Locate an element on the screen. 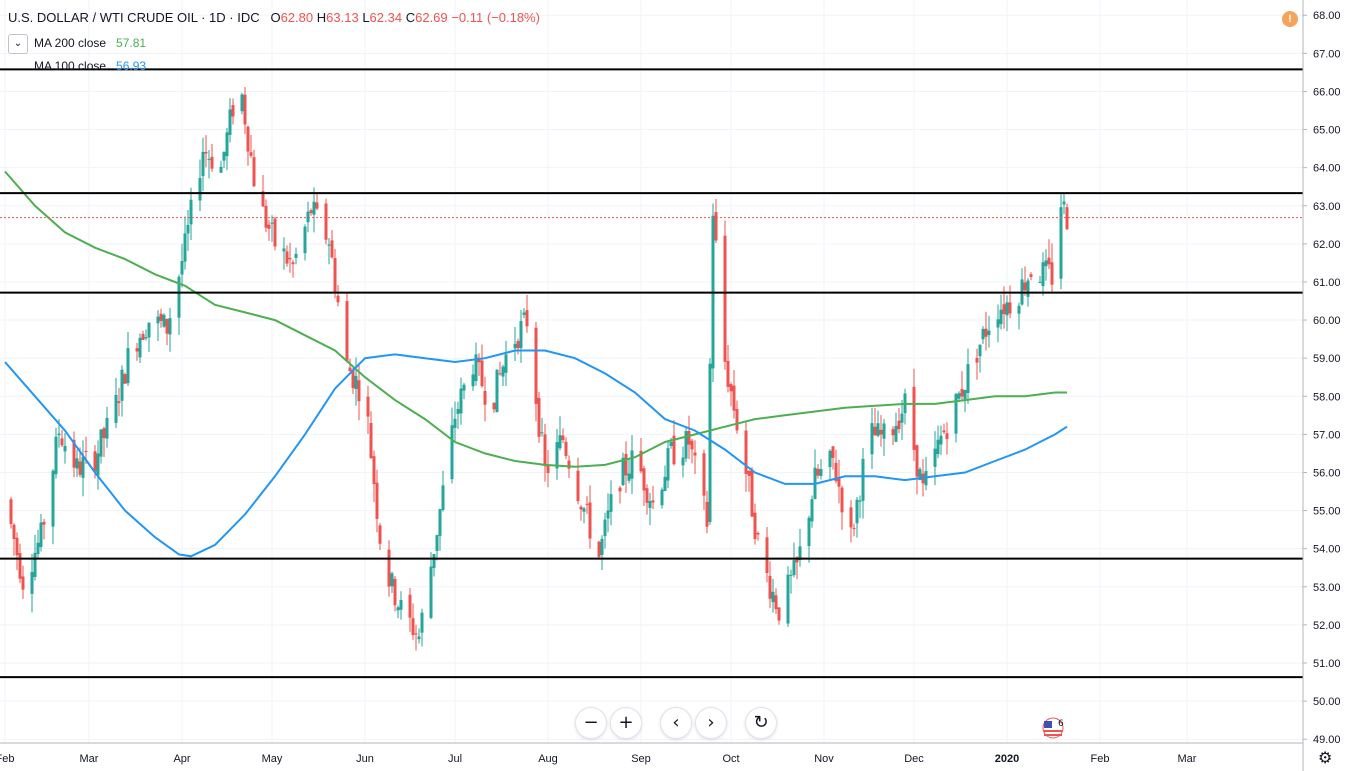 This screenshot has height=771, width=1350. close-value: 62.69 is located at coordinates (431, 17).